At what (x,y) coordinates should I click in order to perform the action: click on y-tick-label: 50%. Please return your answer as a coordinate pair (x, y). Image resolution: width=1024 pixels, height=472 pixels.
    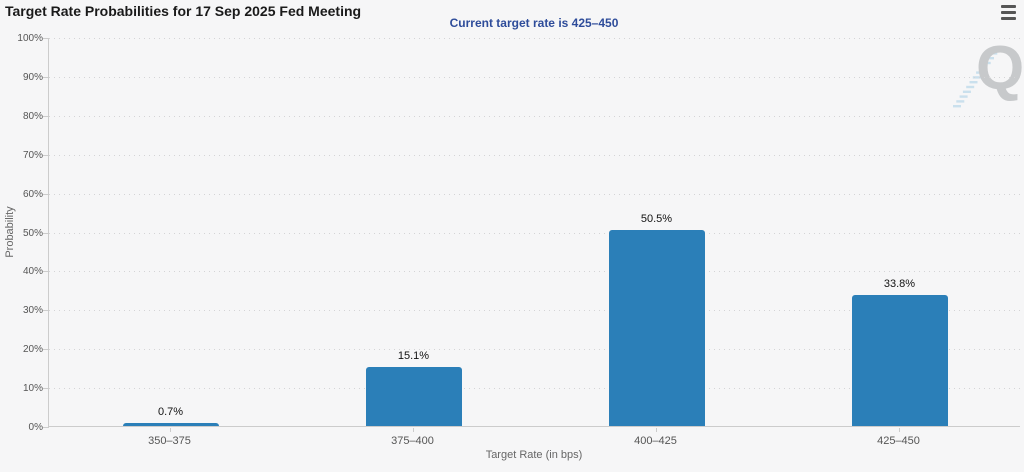
    Looking at the image, I should click on (32, 233).